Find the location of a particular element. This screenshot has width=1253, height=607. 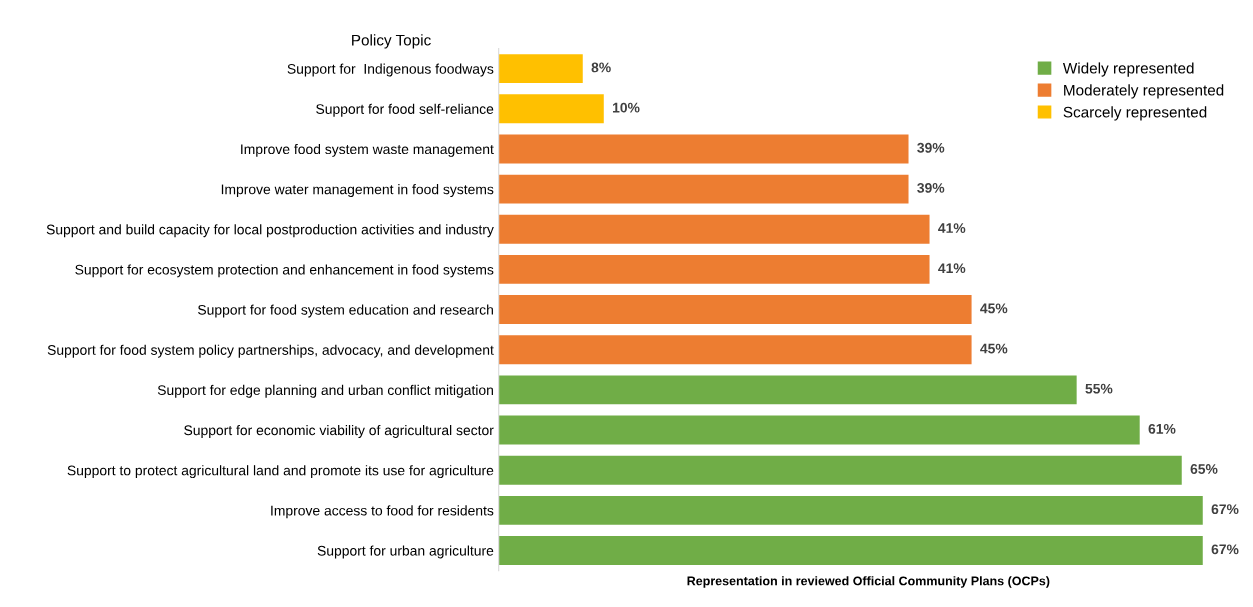

y-tick-label: Support and build capacity for local postproduction activities and industry is located at coordinates (270, 231).